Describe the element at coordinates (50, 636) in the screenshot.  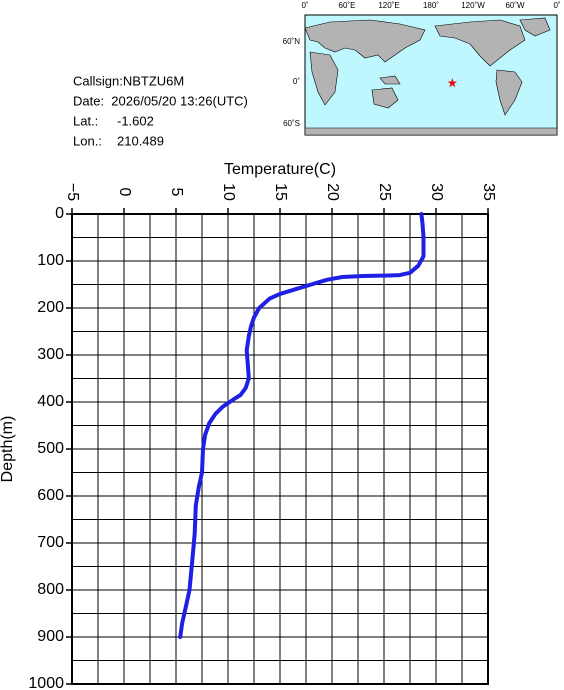
I see `y-tick-label: 900` at that location.